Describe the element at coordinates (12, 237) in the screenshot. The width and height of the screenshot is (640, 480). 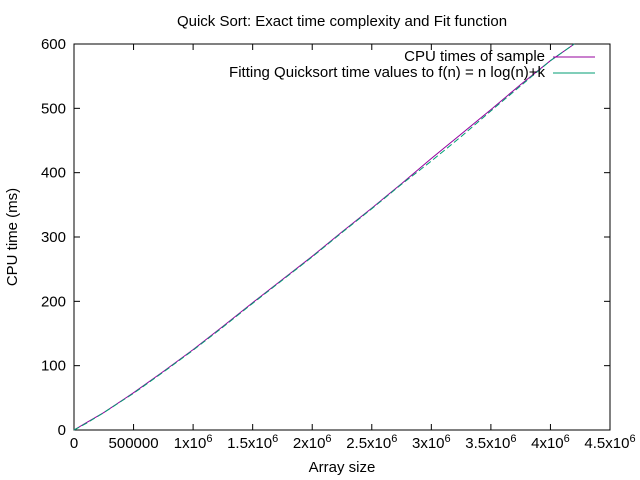
I see `y-axis-label: CPU time (ms)` at that location.